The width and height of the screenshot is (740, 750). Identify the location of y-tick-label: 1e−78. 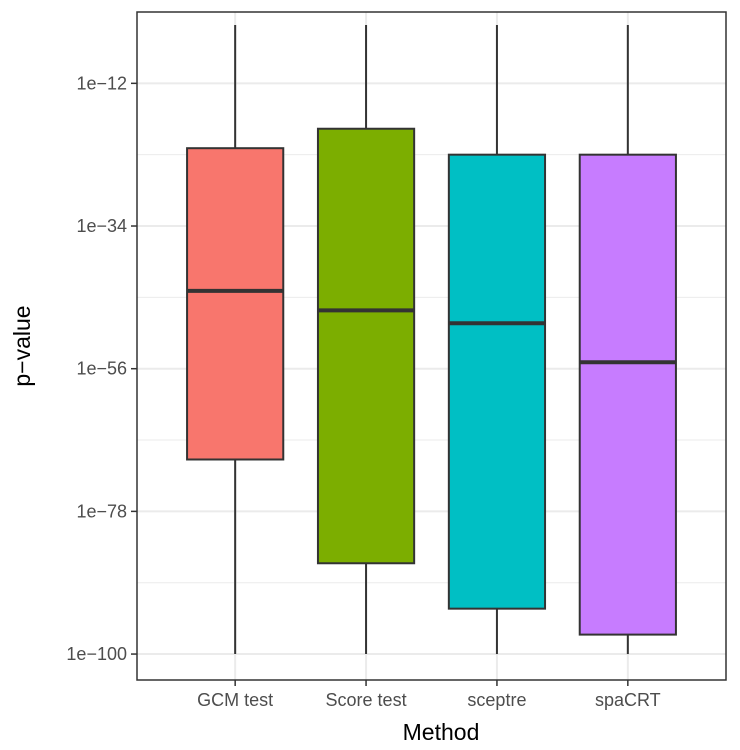
(101, 511).